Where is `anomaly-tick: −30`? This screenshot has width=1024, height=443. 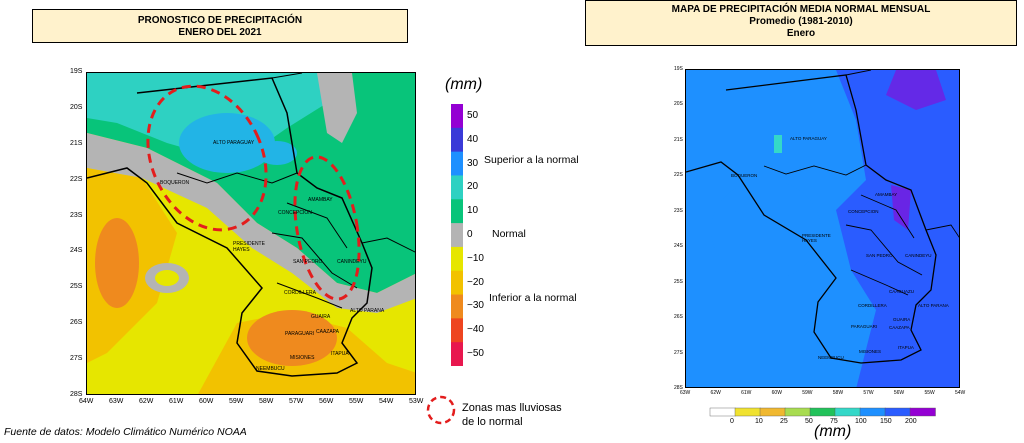 anomaly-tick: −30 is located at coordinates (475, 306).